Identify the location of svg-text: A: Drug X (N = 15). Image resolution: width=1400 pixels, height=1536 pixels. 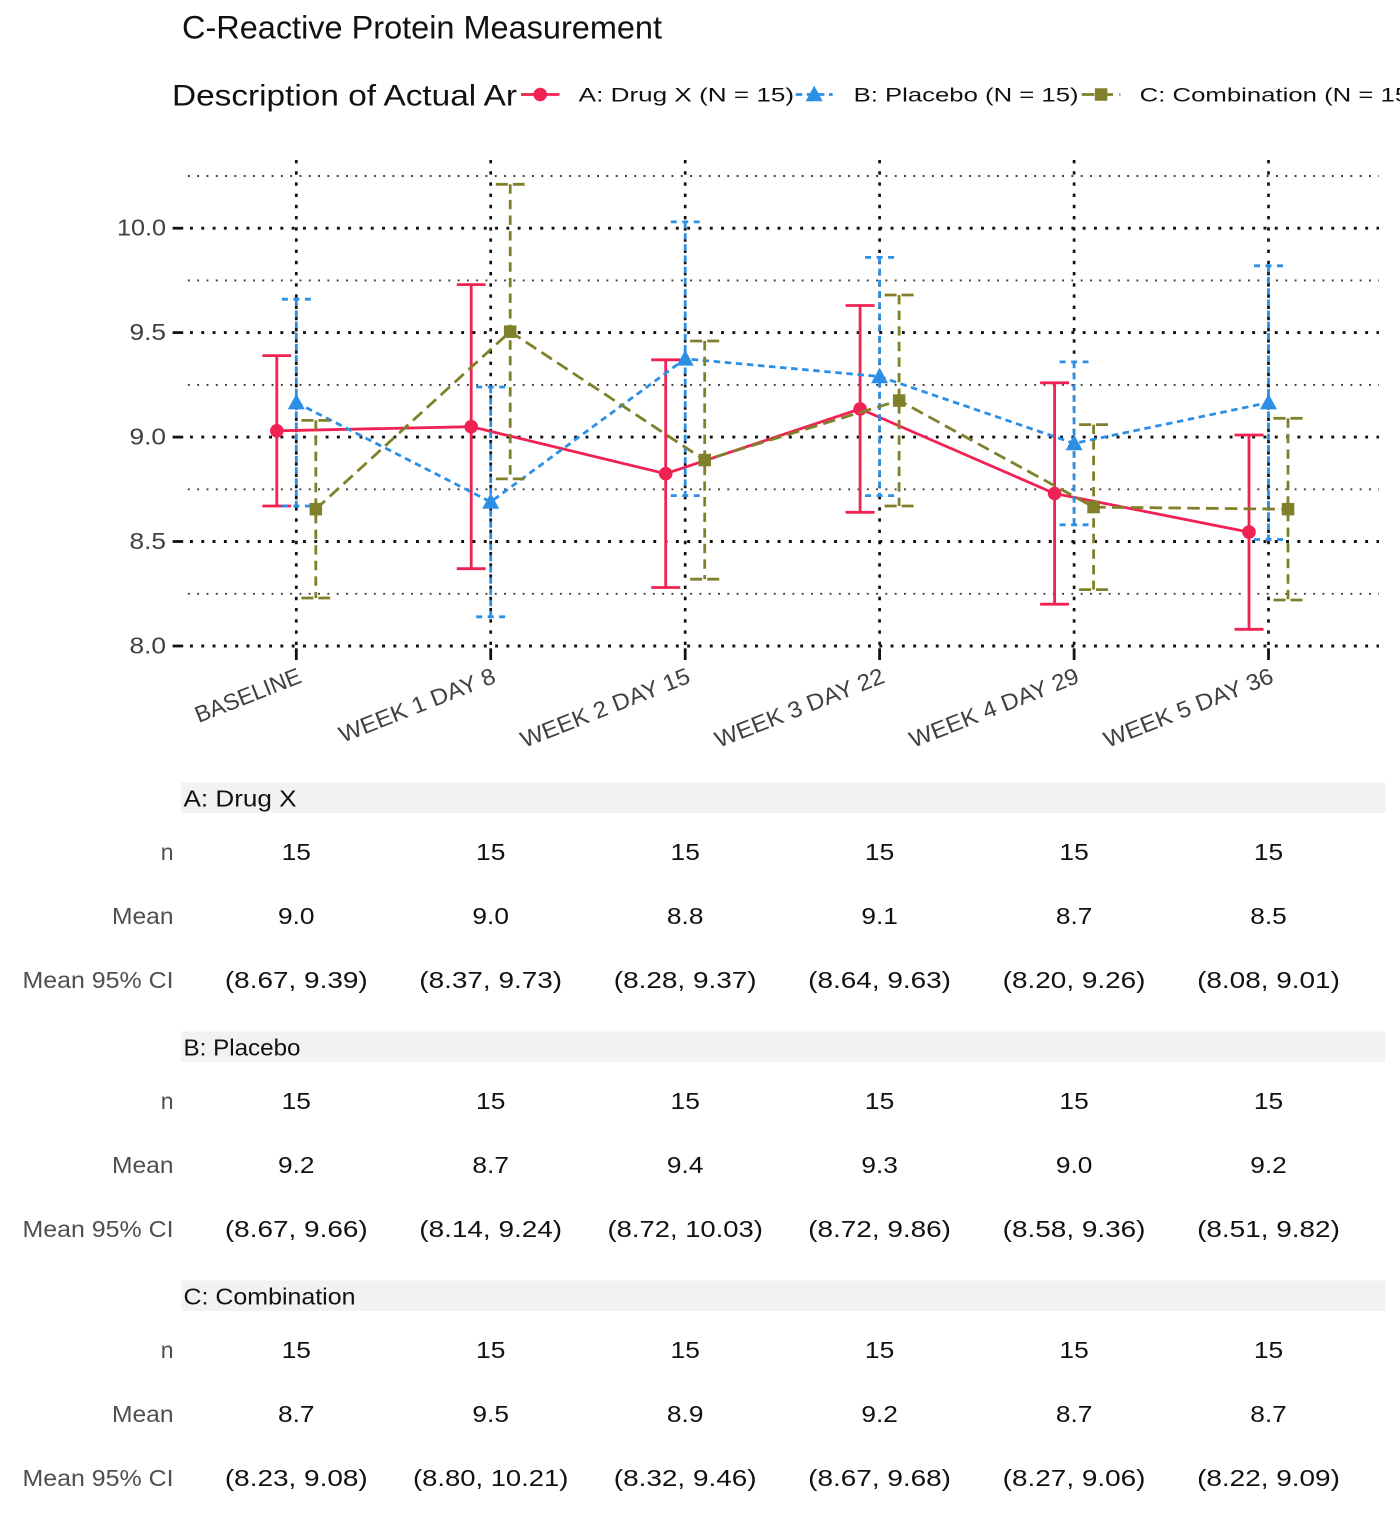
(686, 96).